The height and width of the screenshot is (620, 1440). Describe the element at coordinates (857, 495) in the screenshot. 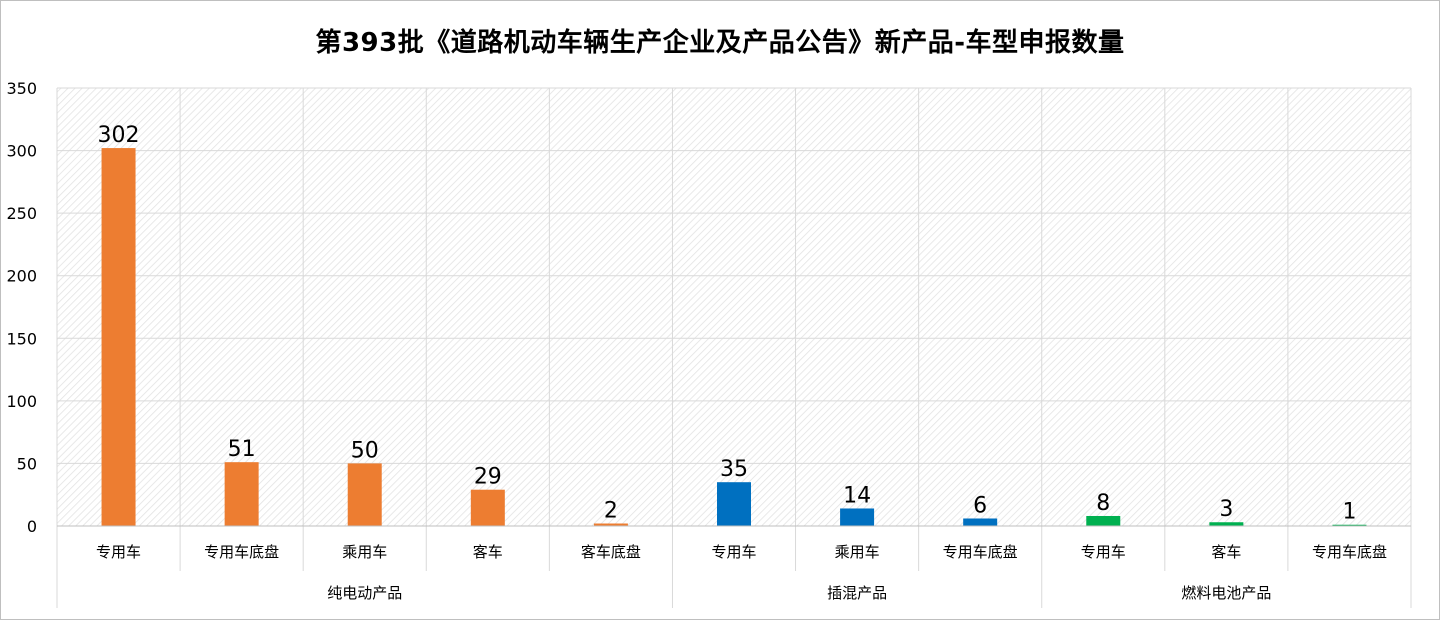

I see `data-label: 14` at that location.